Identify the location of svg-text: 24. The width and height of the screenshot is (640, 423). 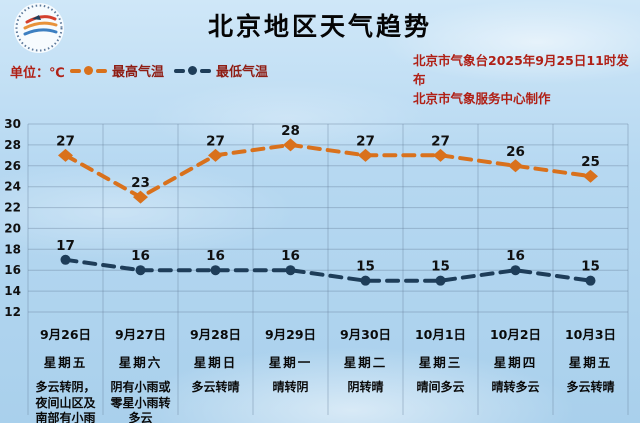
(12, 187).